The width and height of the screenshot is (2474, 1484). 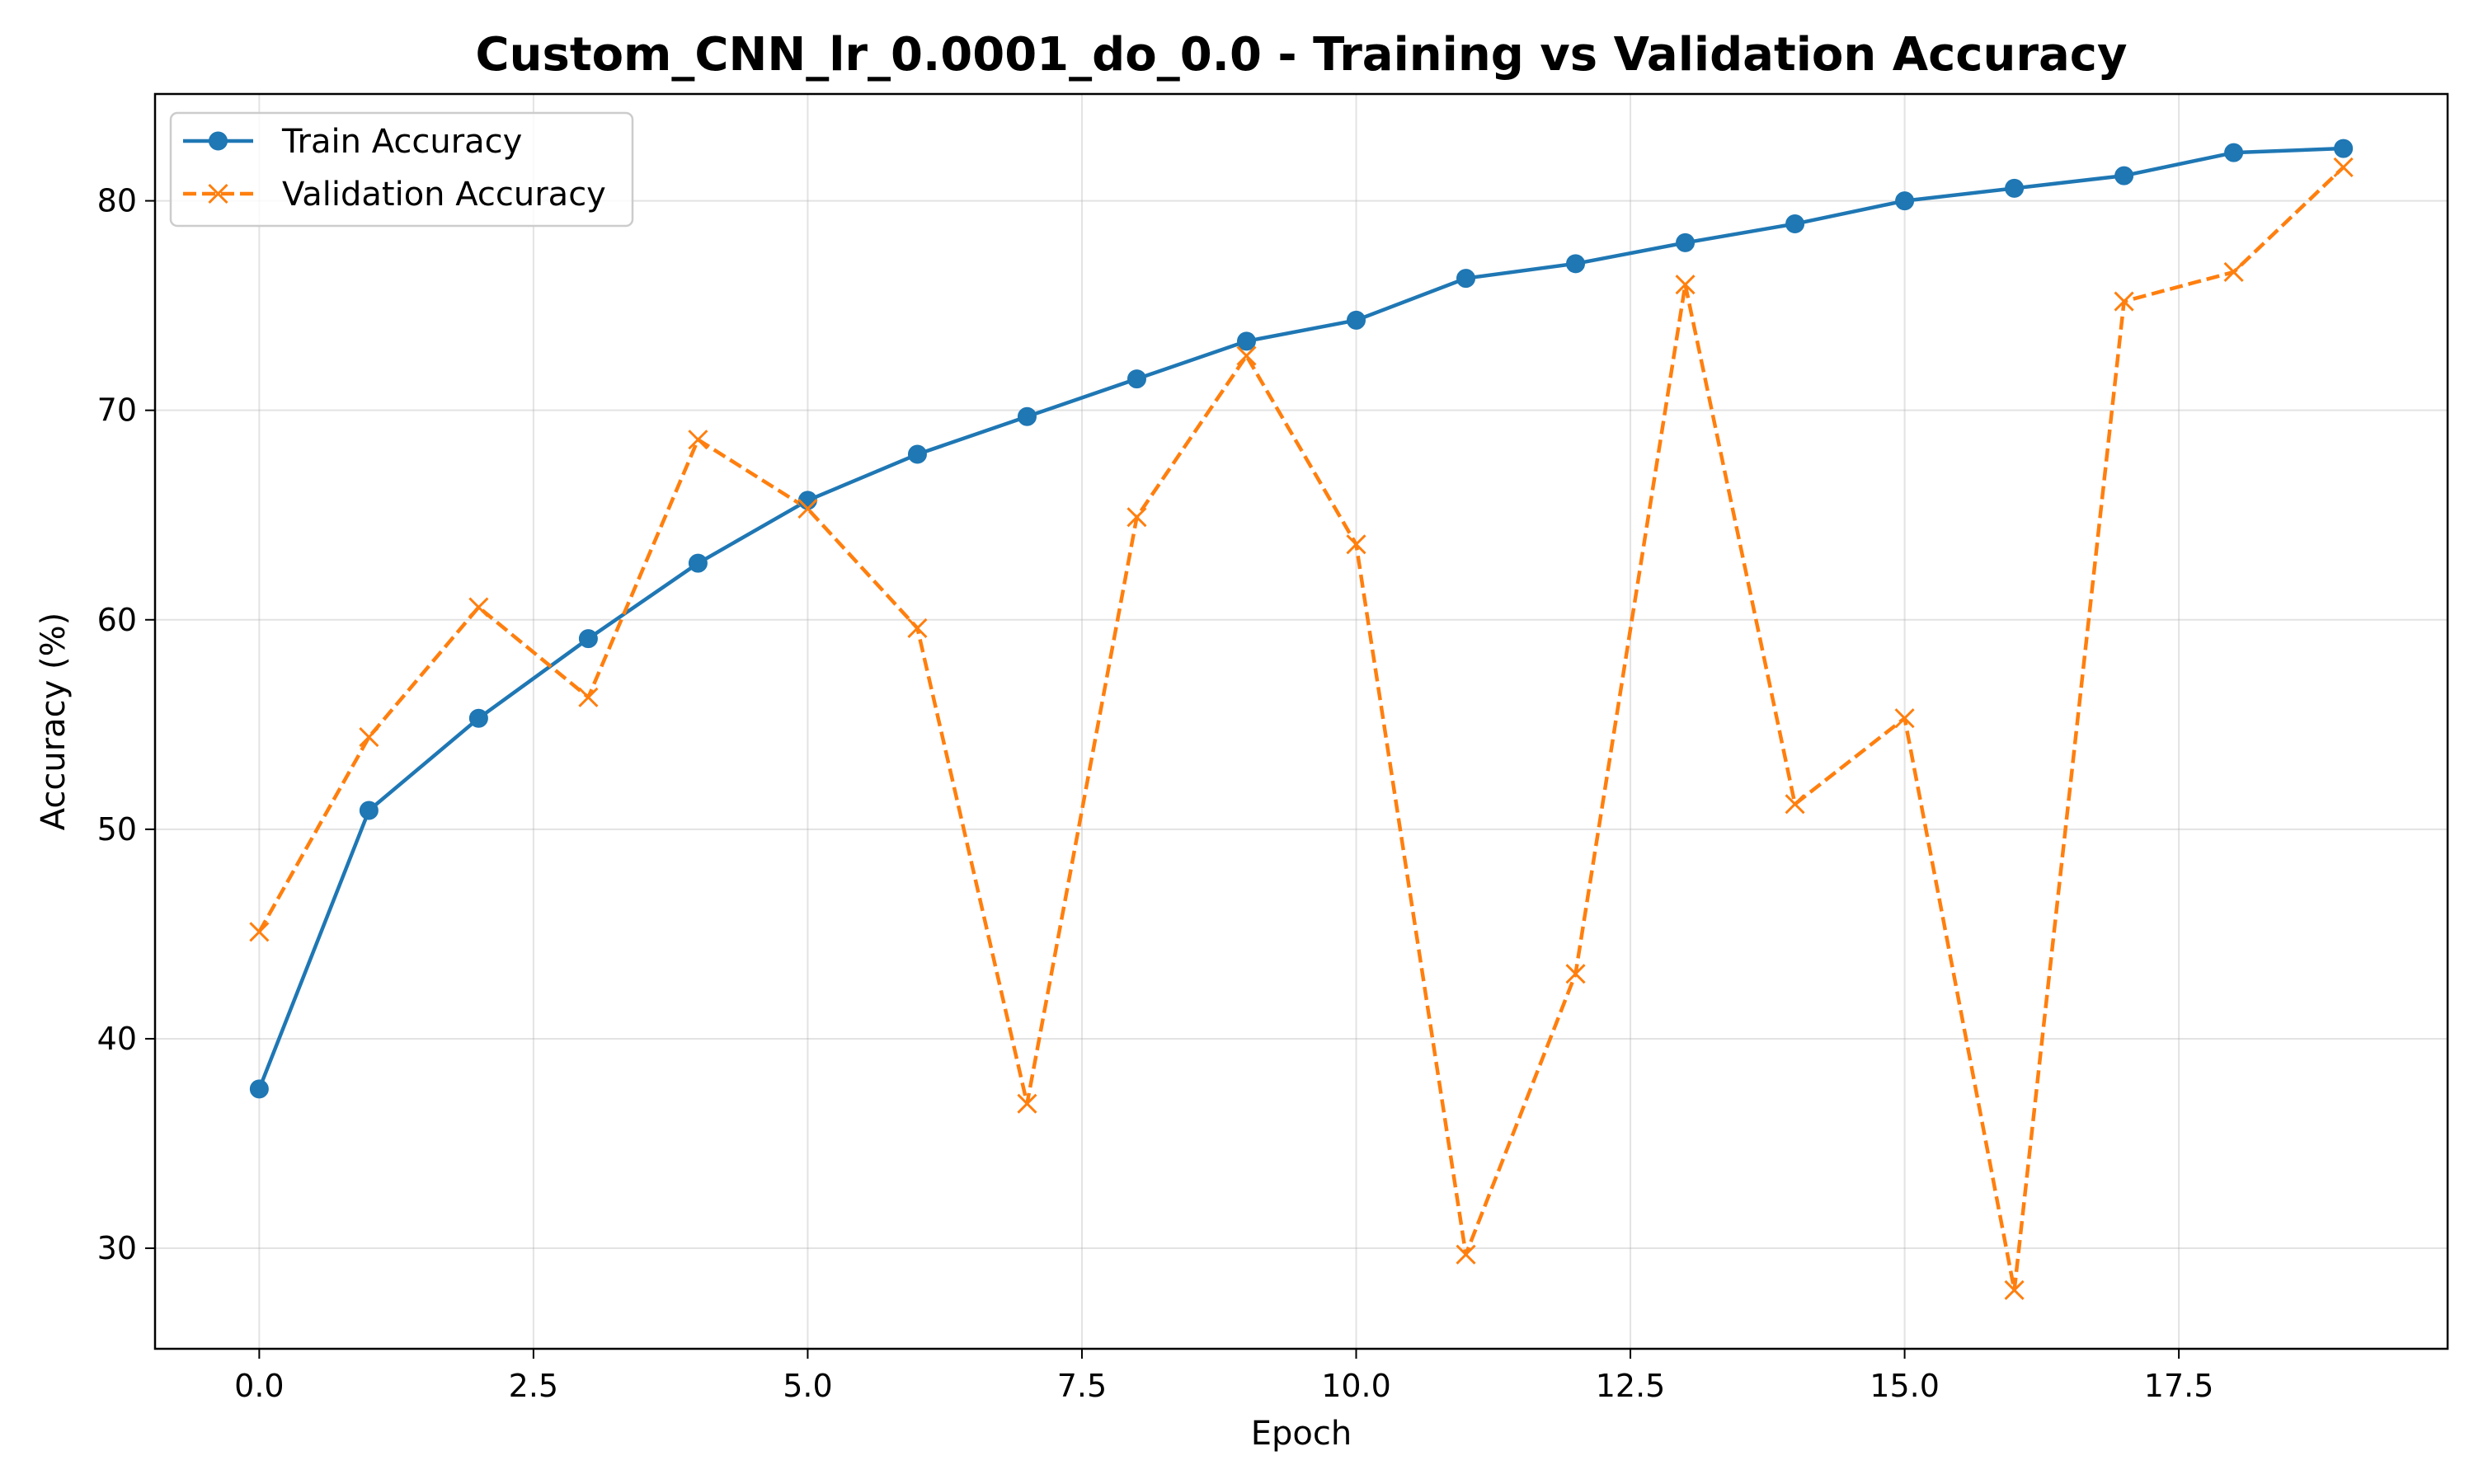 What do you see at coordinates (1082, 1386) in the screenshot?
I see `x-tick-label: 7.5` at bounding box center [1082, 1386].